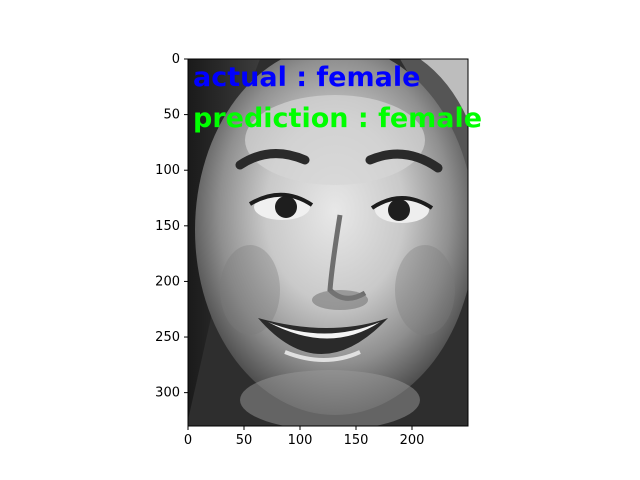 The height and width of the screenshot is (480, 640). I want to click on y-tick-label: 250, so click(167, 337).